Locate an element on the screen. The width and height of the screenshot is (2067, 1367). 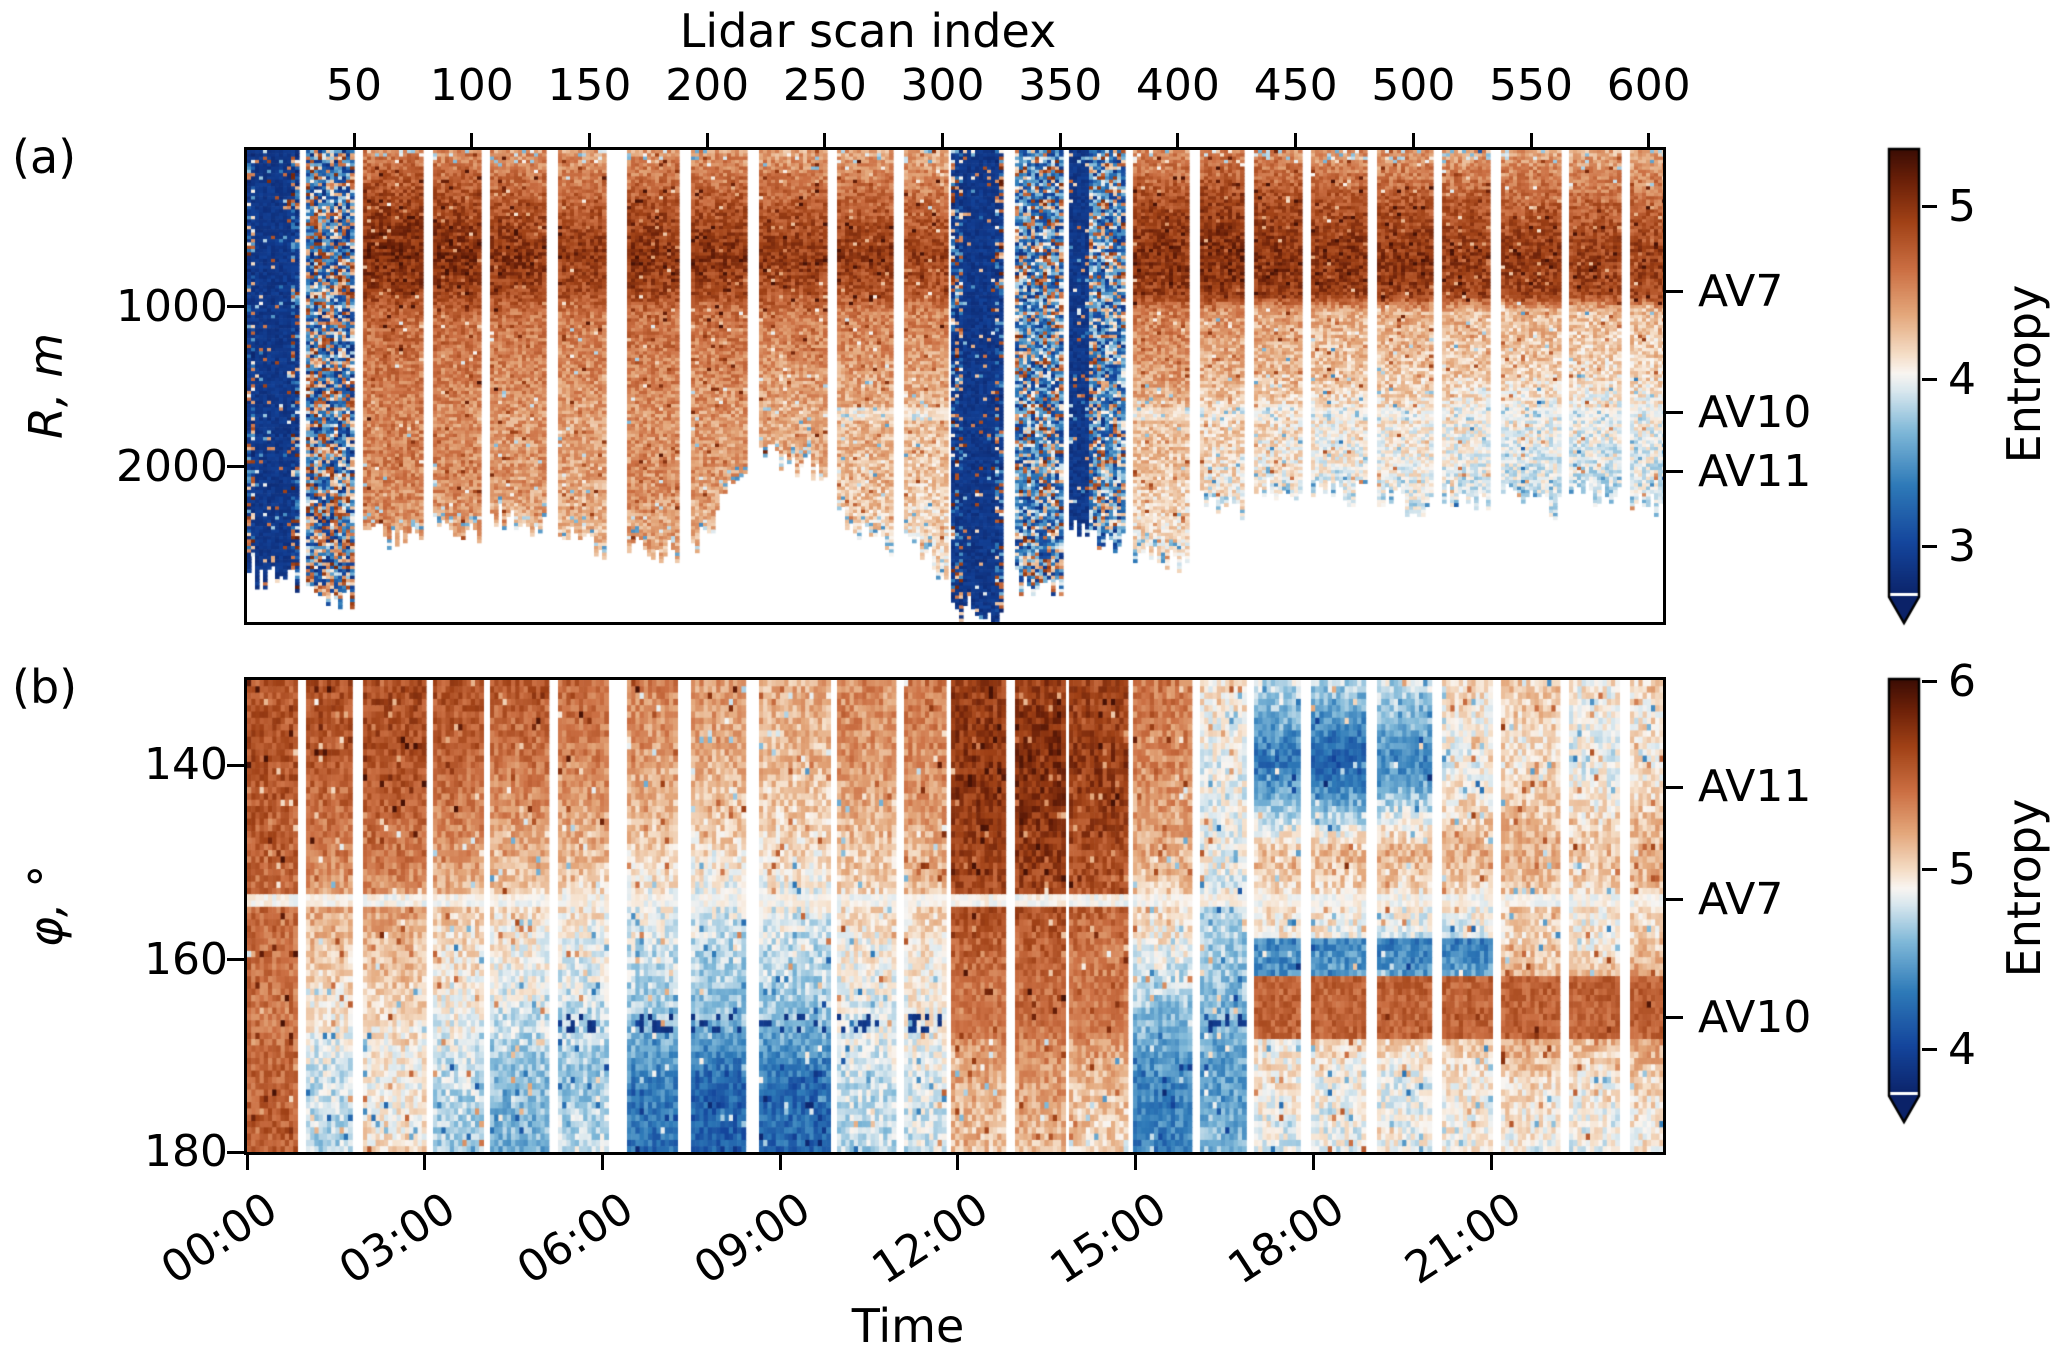
time-axis-tick-label: 09:00 is located at coordinates (752, 1238).